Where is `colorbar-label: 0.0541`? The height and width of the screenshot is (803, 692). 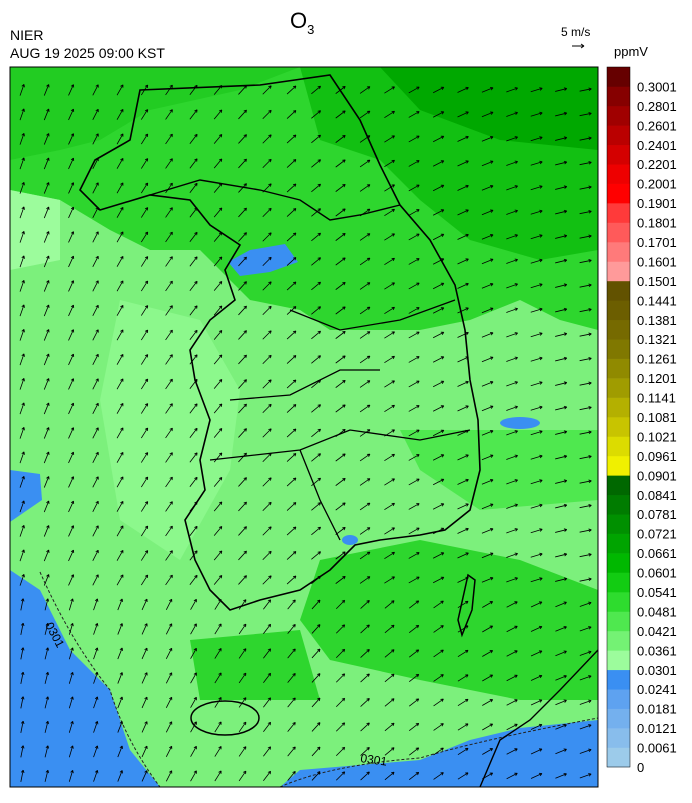 colorbar-label: 0.0541 is located at coordinates (657, 592).